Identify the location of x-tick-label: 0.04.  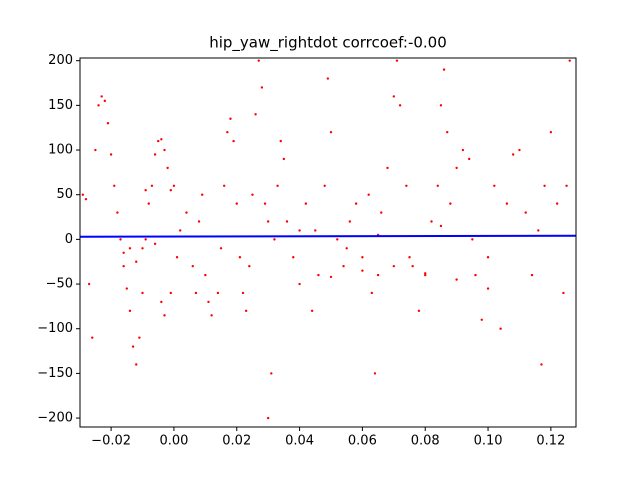
(299, 441).